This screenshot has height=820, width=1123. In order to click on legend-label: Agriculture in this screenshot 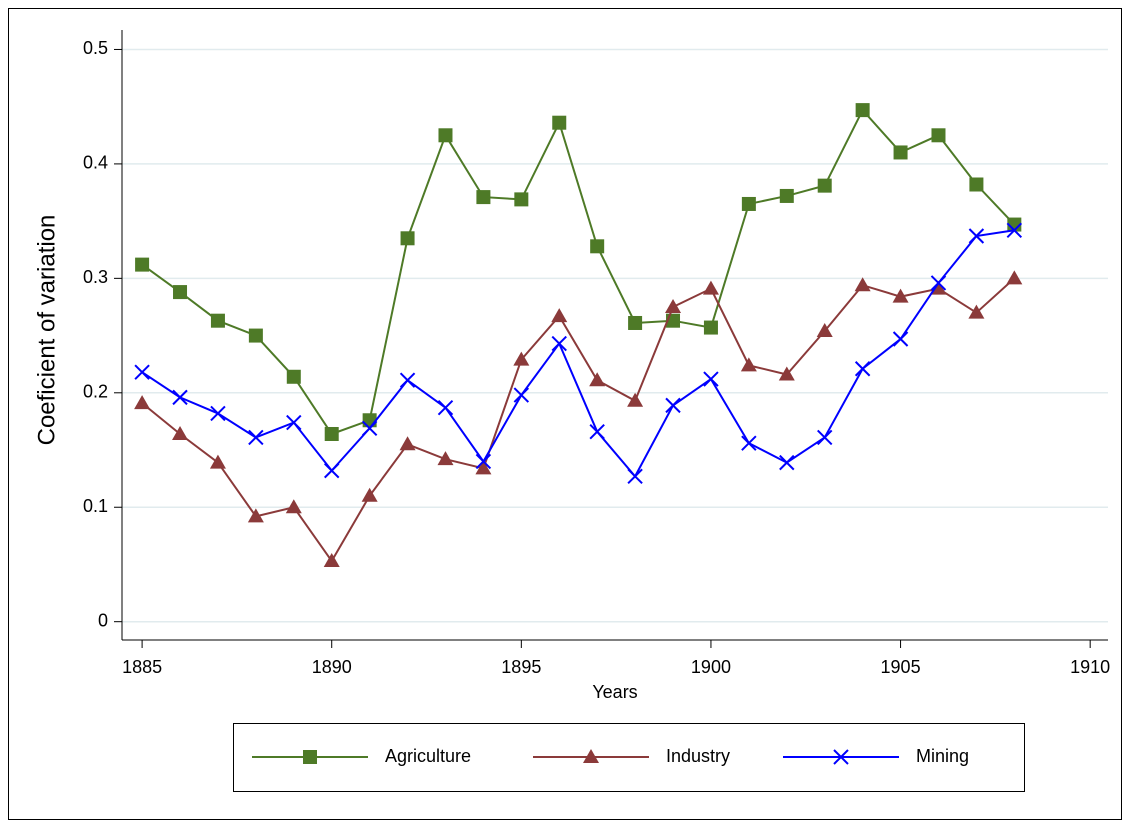, I will do `click(428, 756)`.